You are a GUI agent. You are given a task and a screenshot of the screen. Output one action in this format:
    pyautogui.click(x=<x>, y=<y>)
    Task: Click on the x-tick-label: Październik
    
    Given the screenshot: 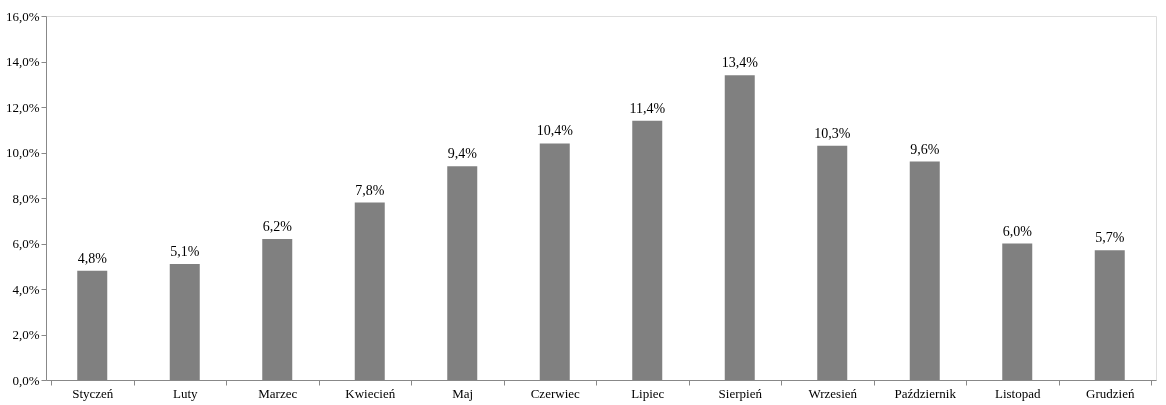 What is the action you would take?
    pyautogui.click(x=925, y=393)
    